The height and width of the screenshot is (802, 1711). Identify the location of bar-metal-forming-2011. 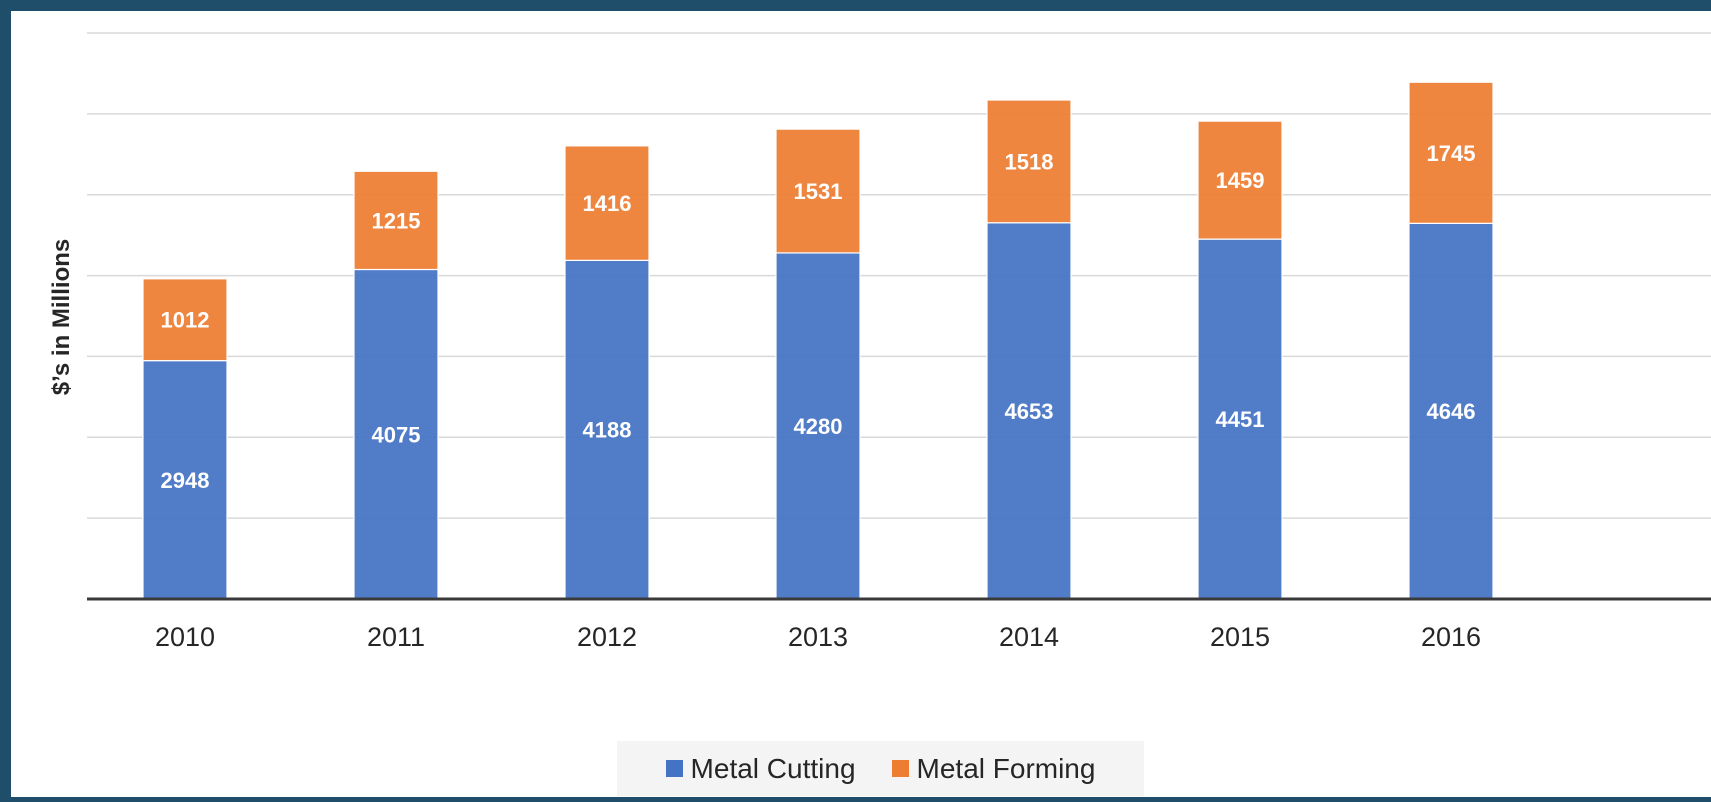
(396, 220).